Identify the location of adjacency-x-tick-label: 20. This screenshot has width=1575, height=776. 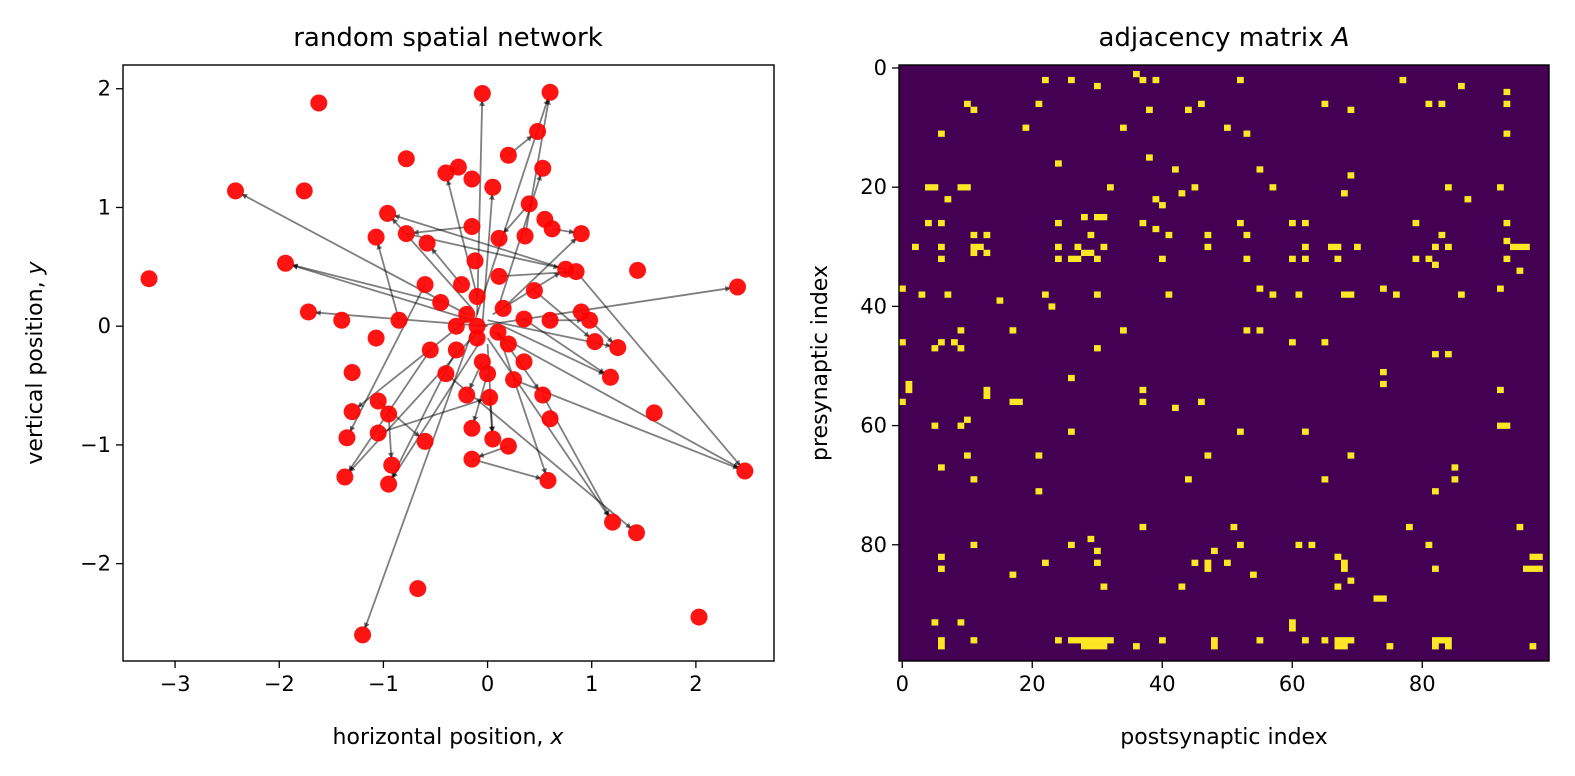
(1032, 684).